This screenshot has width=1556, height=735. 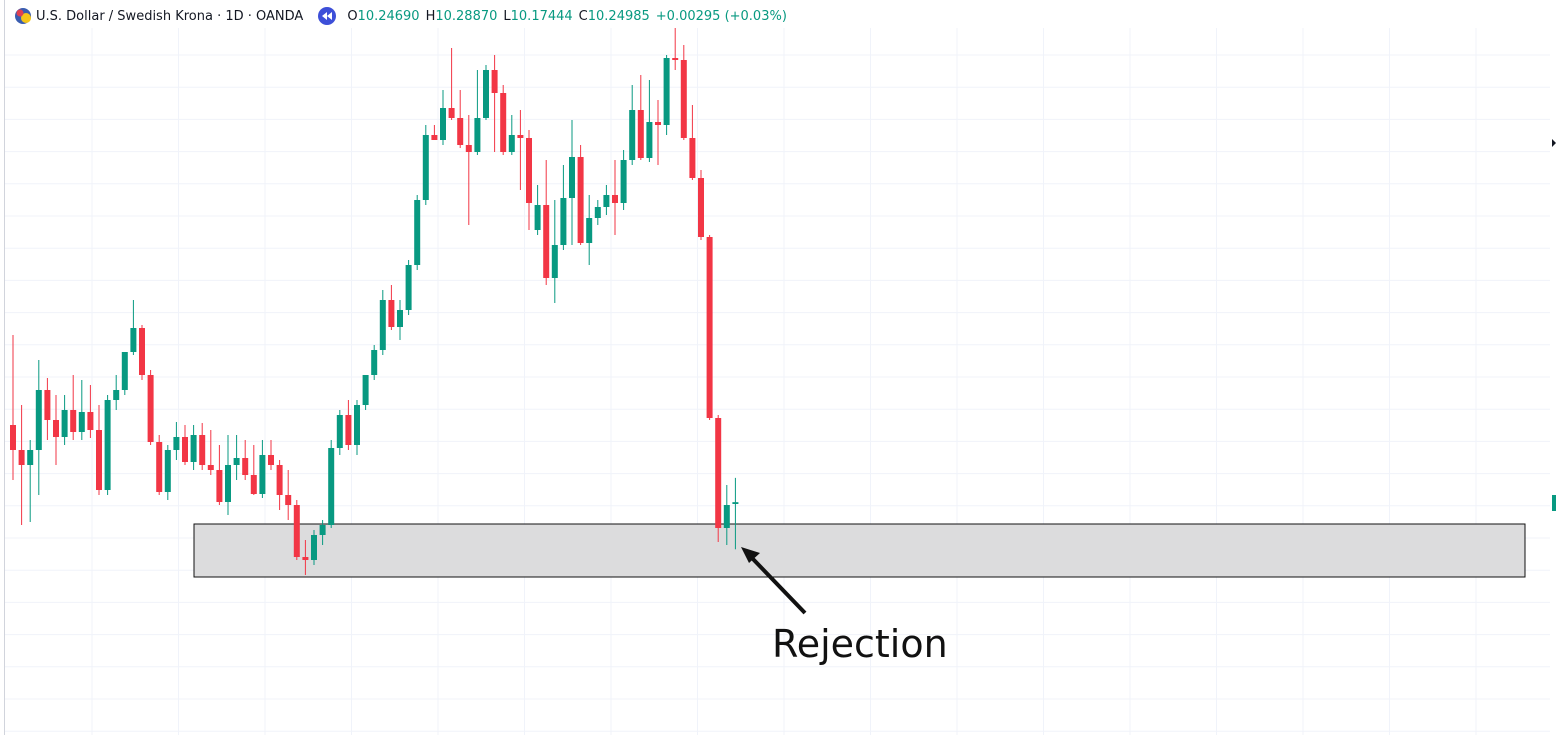 What do you see at coordinates (507, 16) in the screenshot?
I see `legend-key: L` at bounding box center [507, 16].